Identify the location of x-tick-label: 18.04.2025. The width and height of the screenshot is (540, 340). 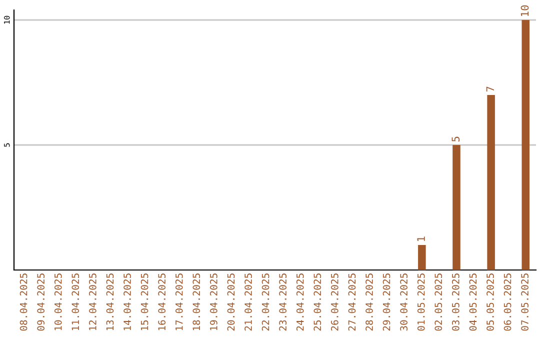
(196, 302).